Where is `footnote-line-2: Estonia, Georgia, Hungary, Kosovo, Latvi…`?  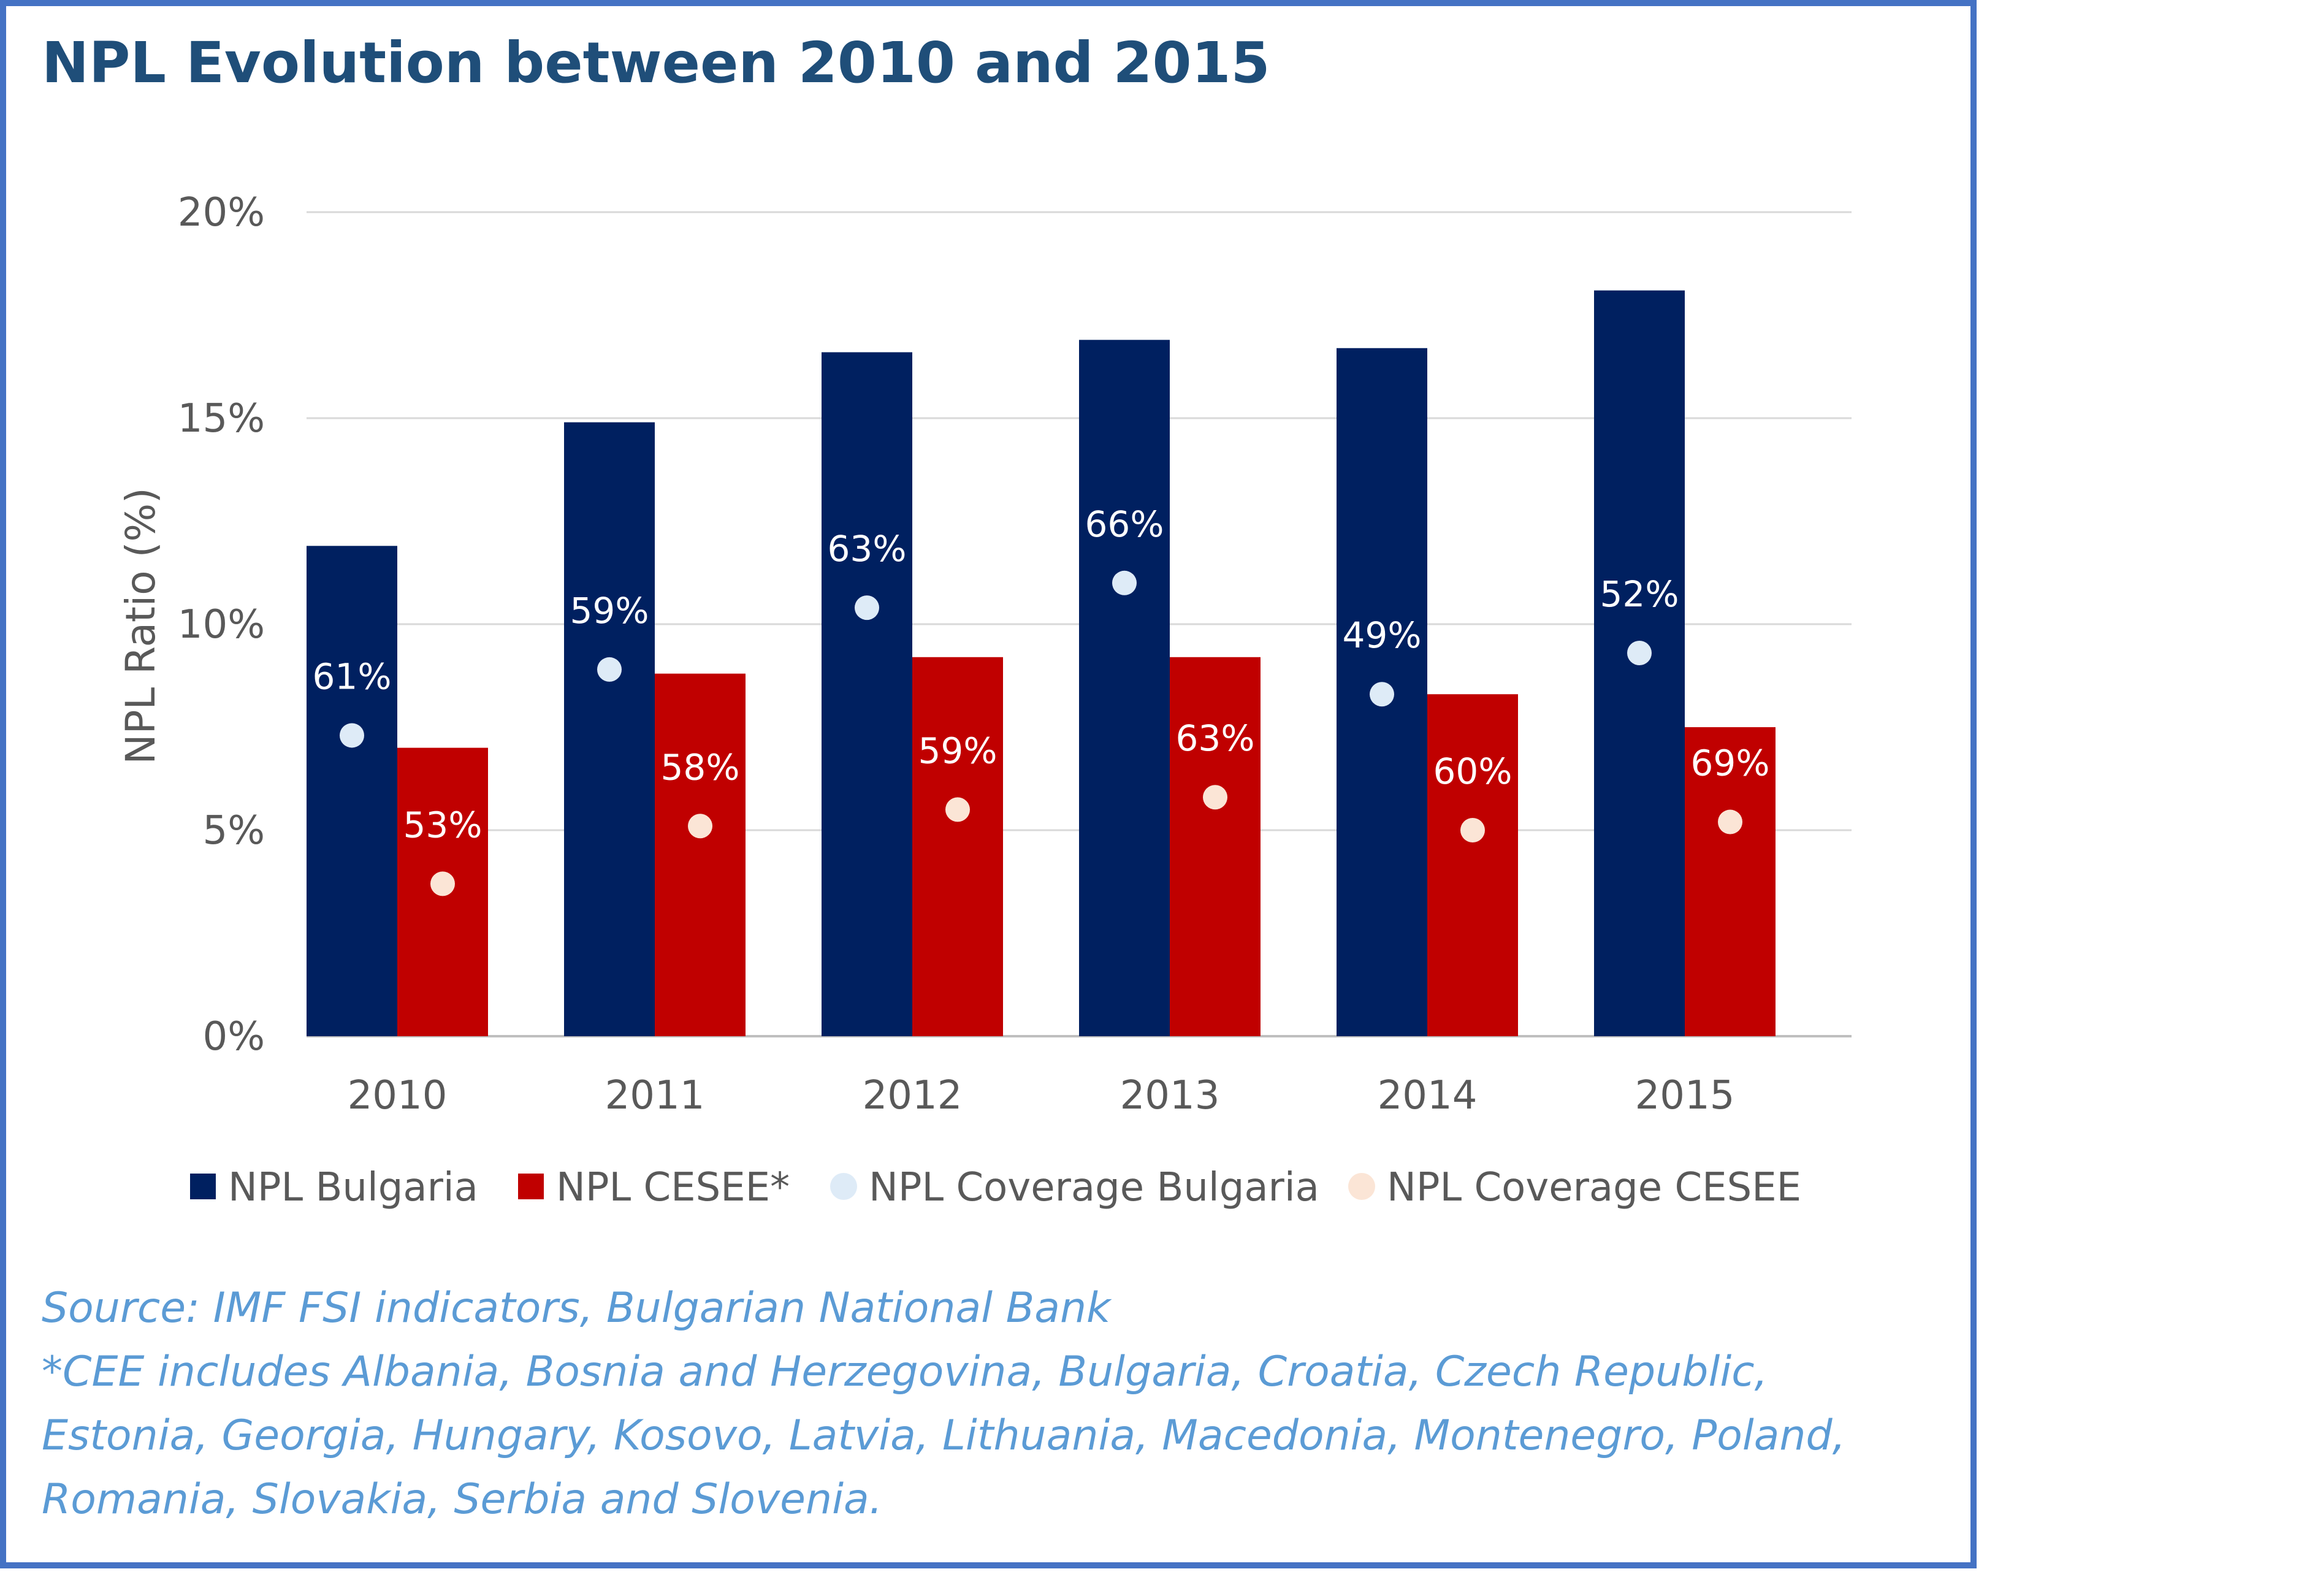
footnote-line-2: Estonia, Georgia, Hungary, Kosovo, Latvi… is located at coordinates (943, 1435).